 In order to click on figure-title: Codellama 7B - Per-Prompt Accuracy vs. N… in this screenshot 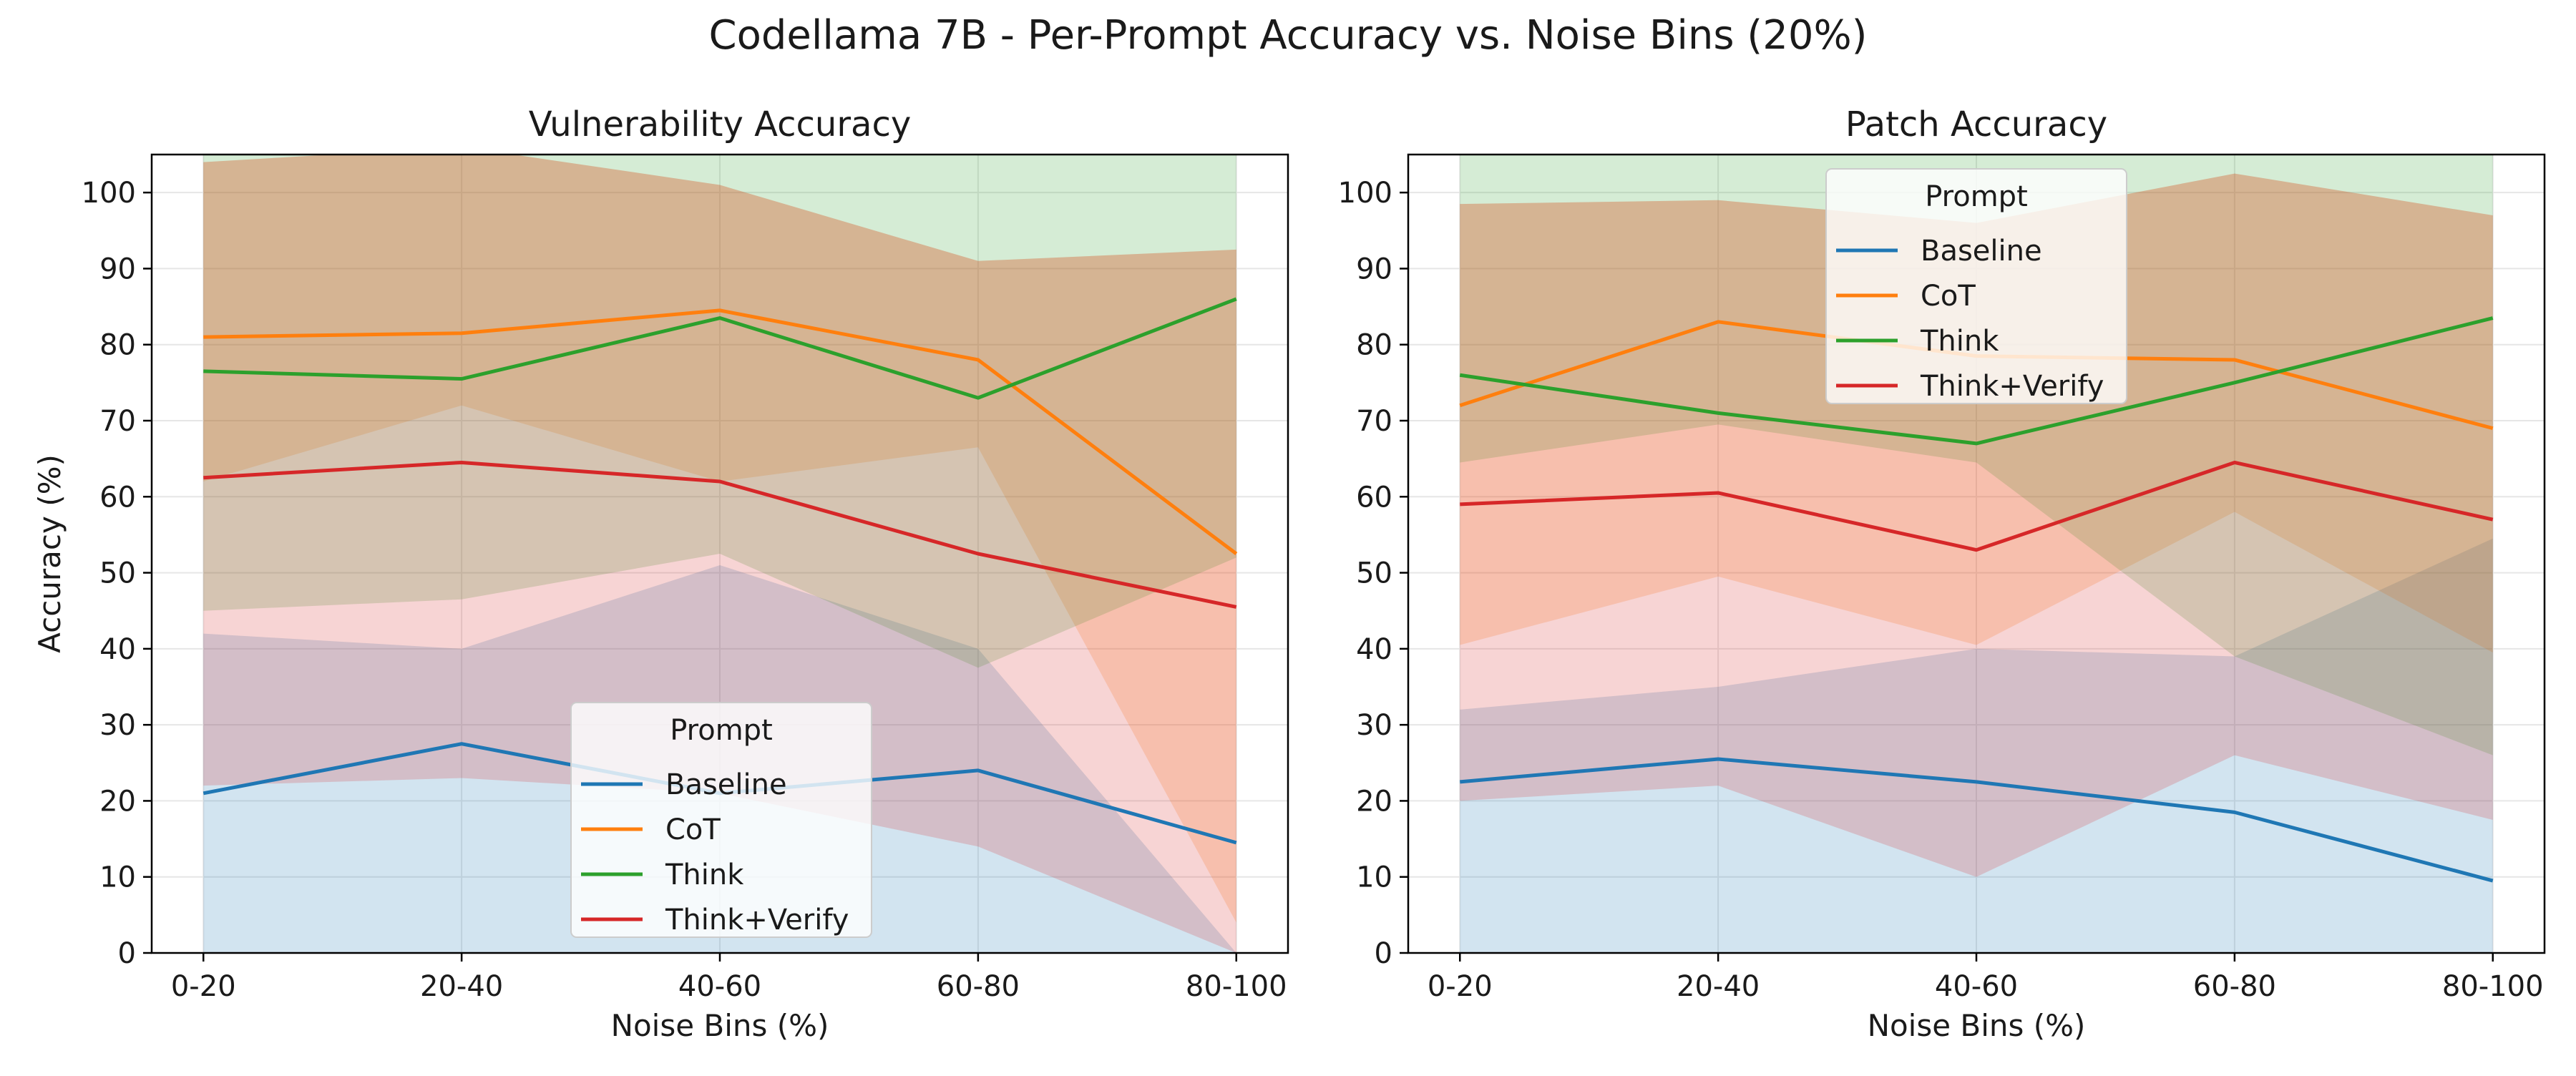, I will do `click(1287, 35)`.